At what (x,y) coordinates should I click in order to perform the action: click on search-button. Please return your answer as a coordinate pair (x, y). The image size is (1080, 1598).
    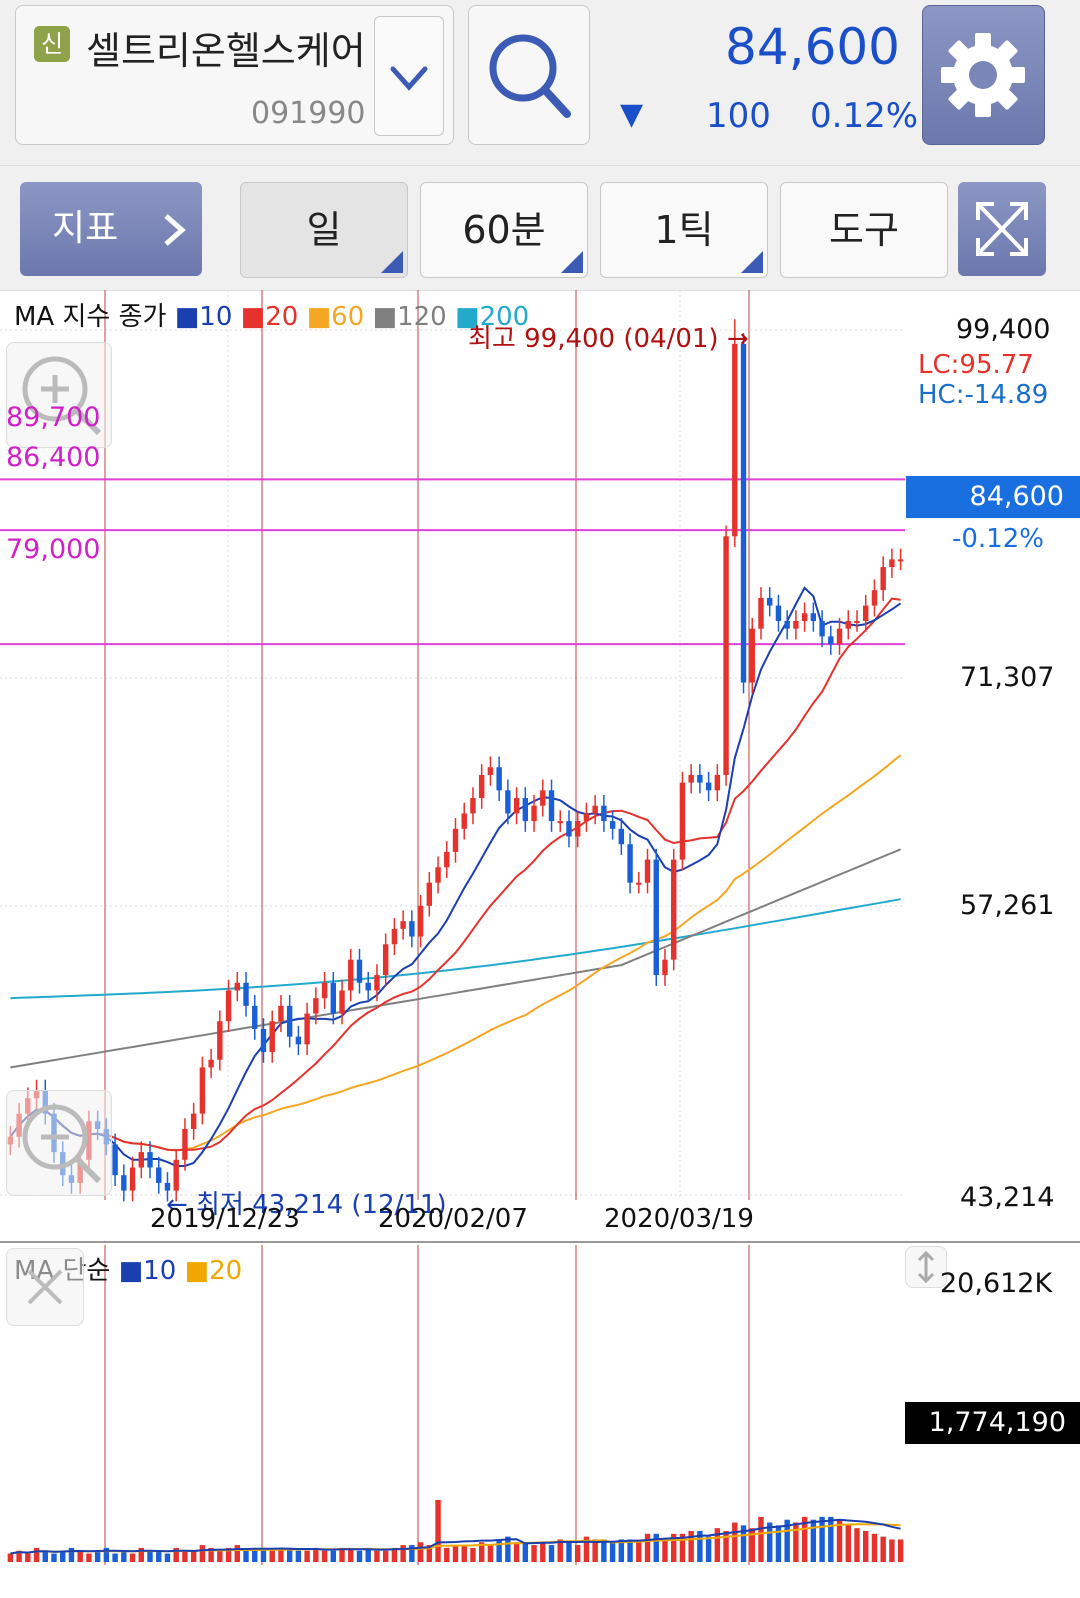
    Looking at the image, I should click on (529, 75).